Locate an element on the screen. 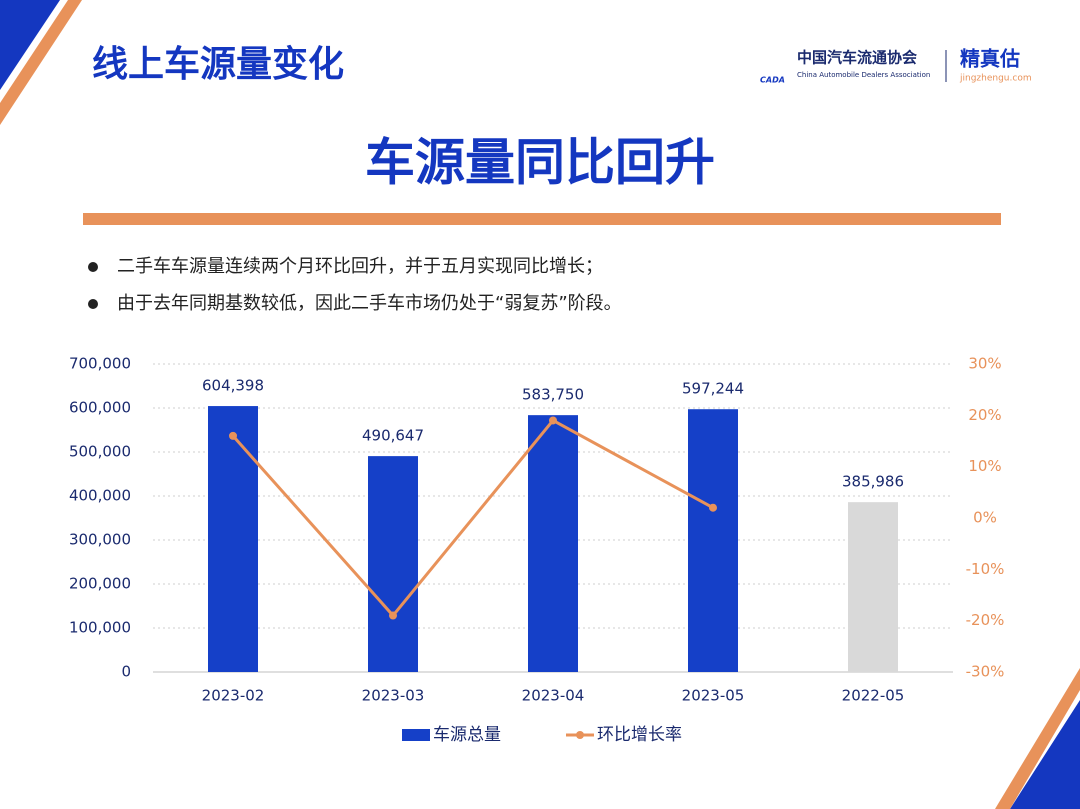  y-tick-label: 700,000 is located at coordinates (100, 364).